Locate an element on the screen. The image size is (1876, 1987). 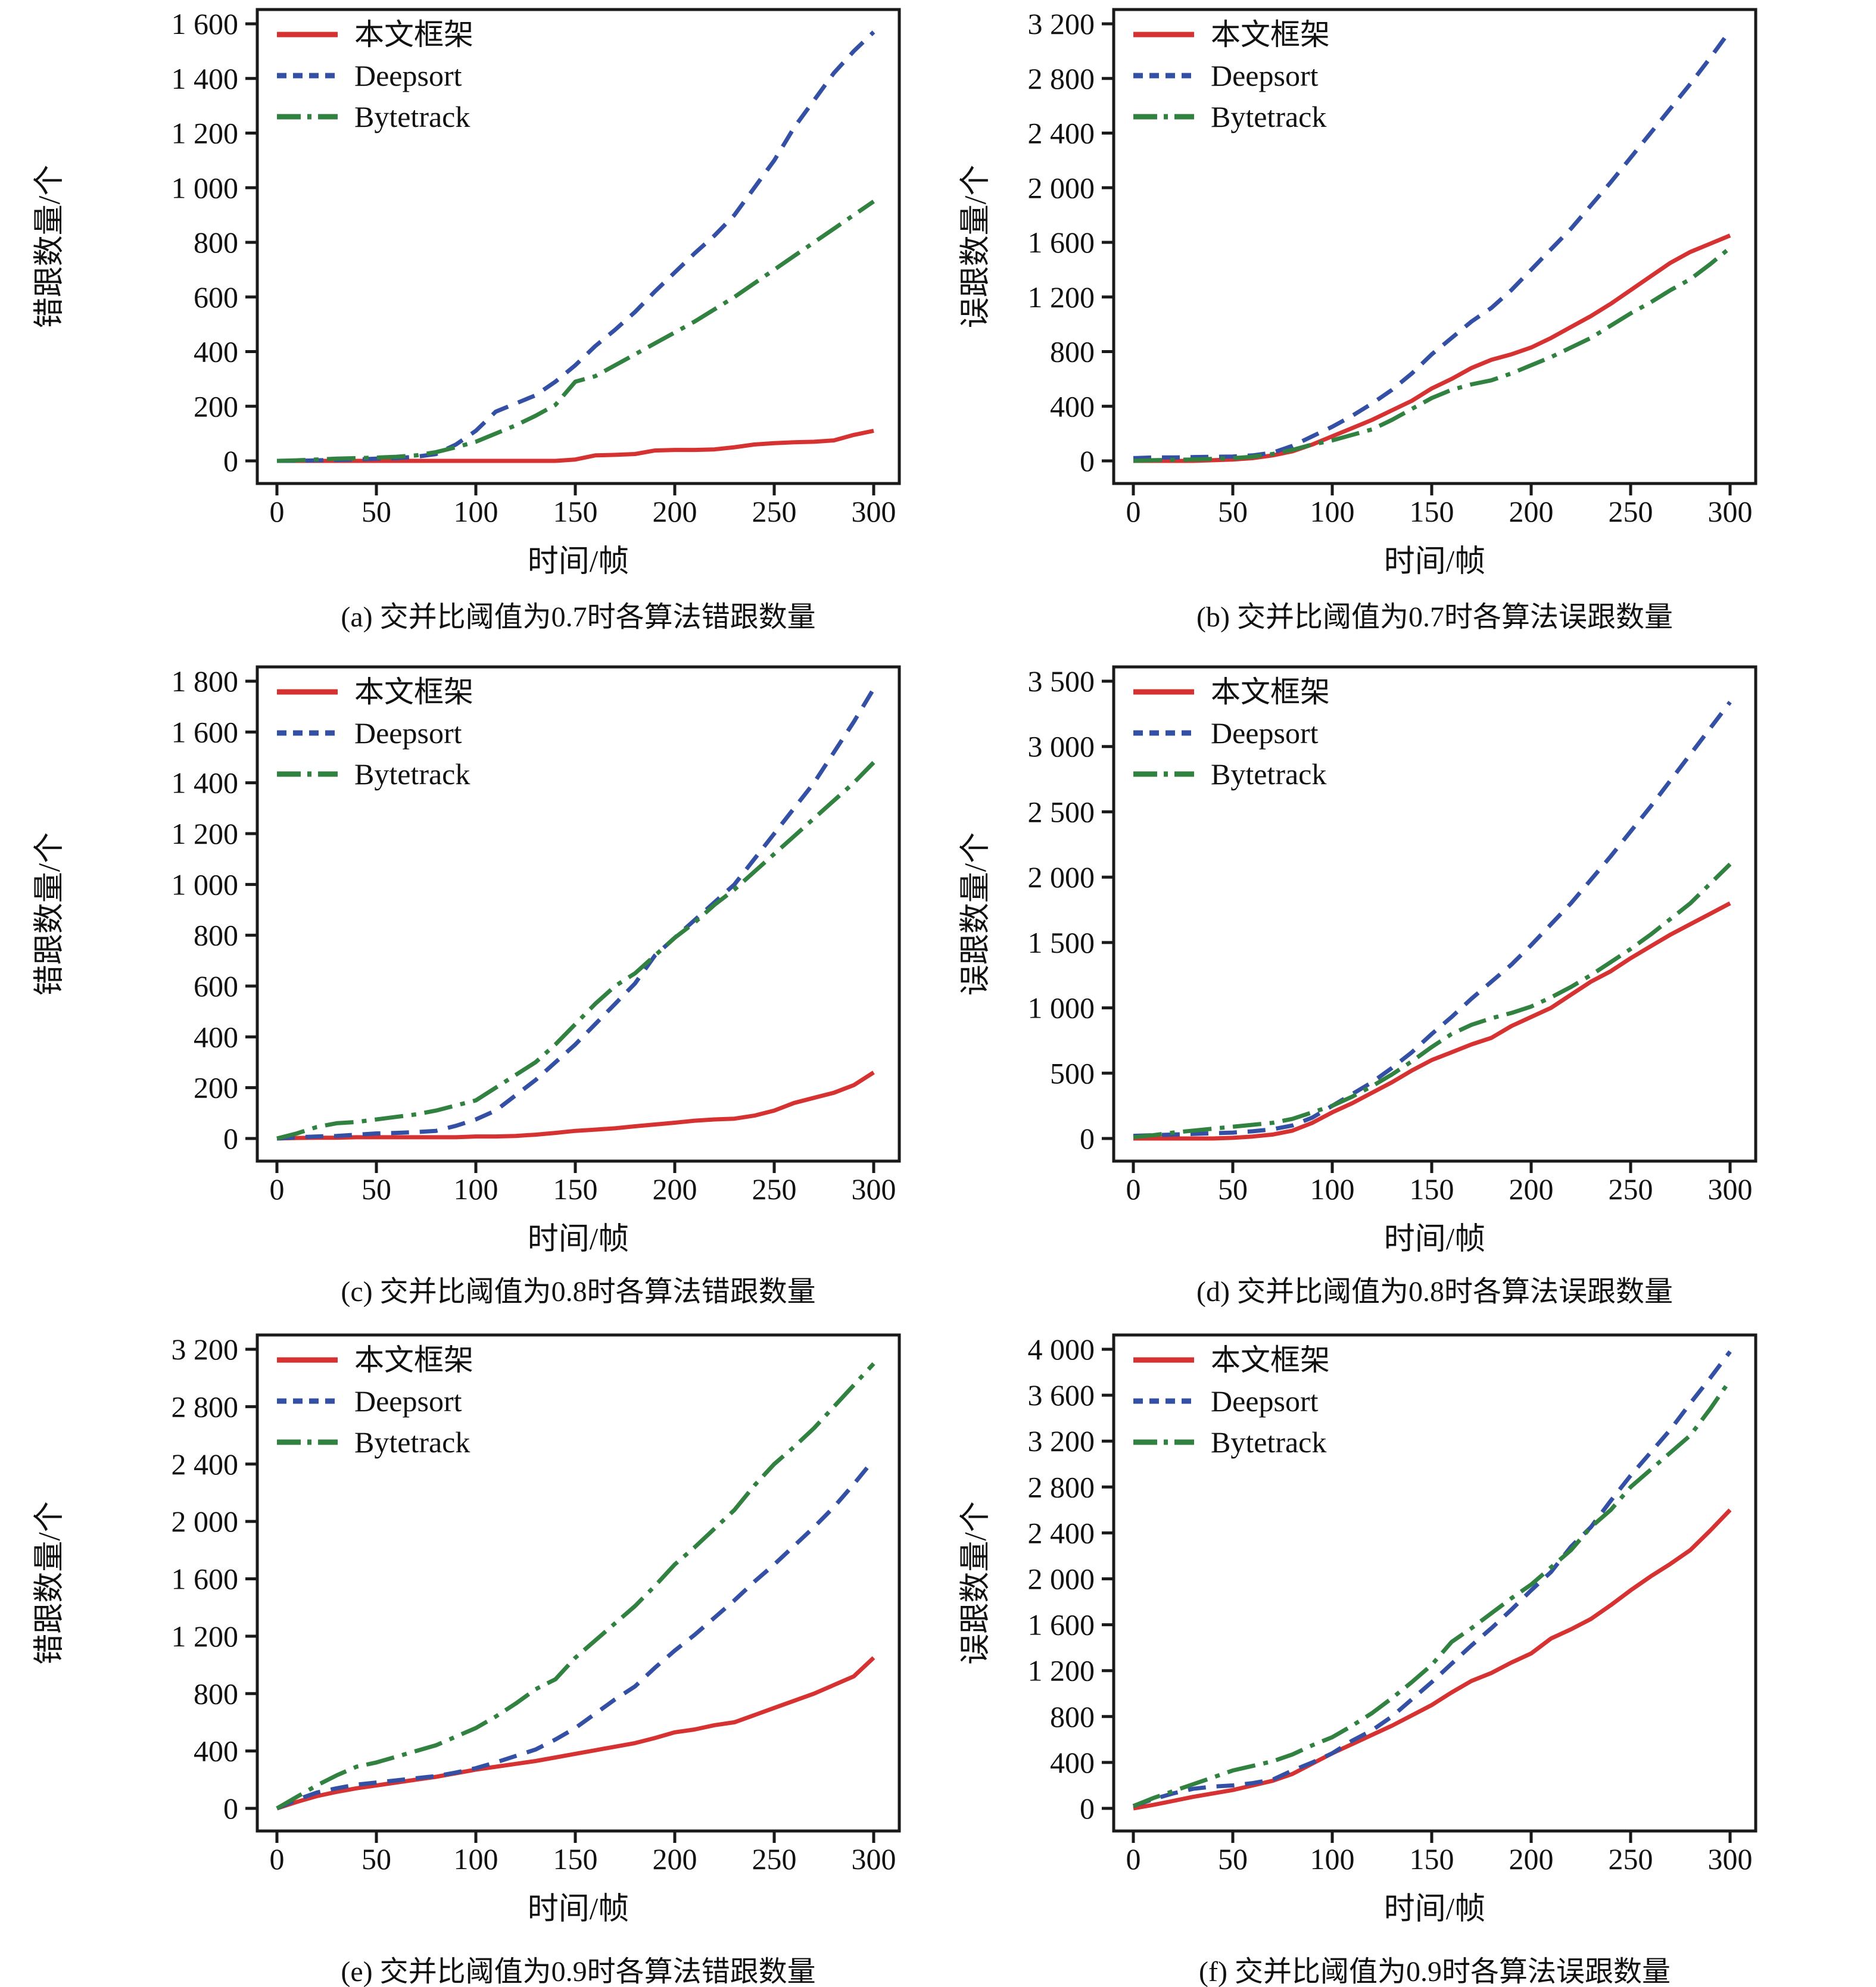
y-tick-label: 3 000 is located at coordinates (1061, 746).